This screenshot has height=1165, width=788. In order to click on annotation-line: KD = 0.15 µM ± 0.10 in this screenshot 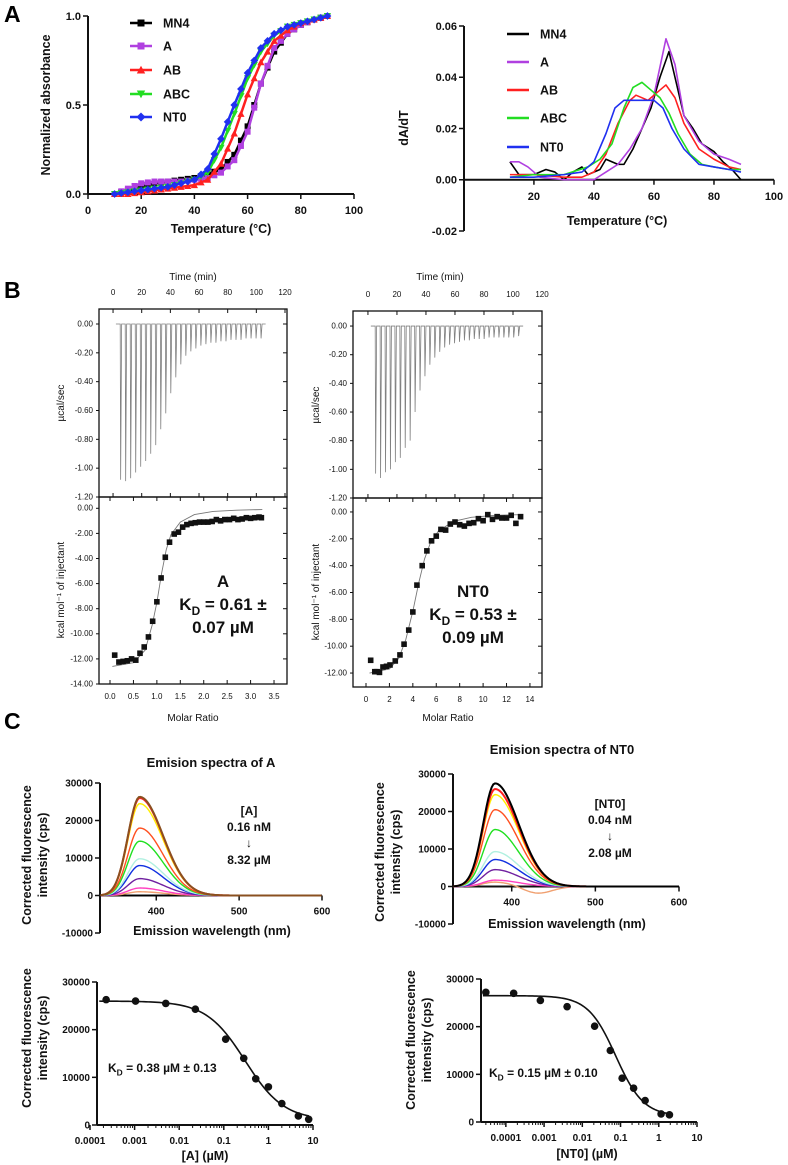, I will do `click(543, 1074)`.